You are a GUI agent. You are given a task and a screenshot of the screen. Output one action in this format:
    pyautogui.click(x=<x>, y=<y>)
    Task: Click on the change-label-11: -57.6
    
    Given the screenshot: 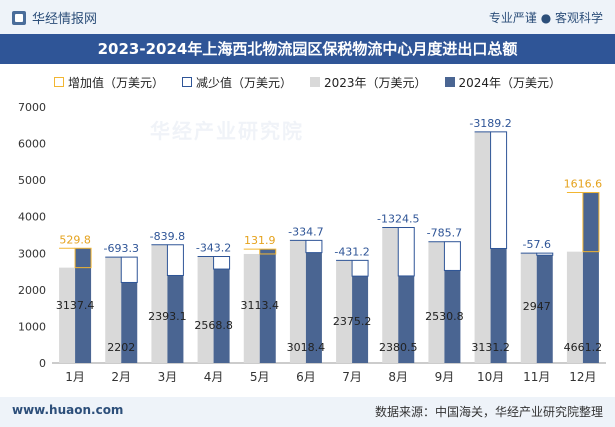 What is the action you would take?
    pyautogui.click(x=537, y=244)
    